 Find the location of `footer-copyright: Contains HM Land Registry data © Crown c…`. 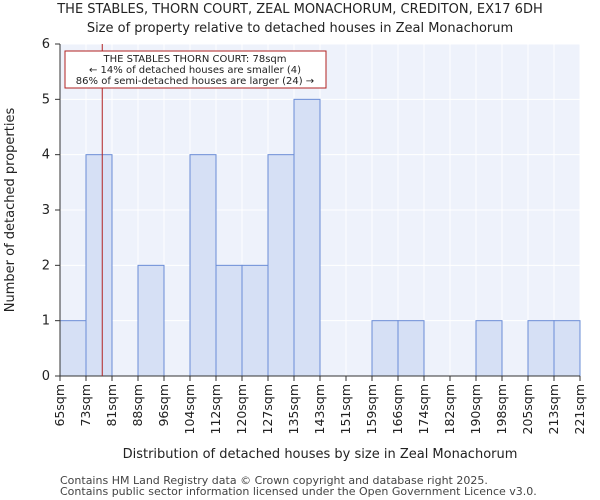

footer-copyright: Contains HM Land Registry data © Crown c… is located at coordinates (274, 480).